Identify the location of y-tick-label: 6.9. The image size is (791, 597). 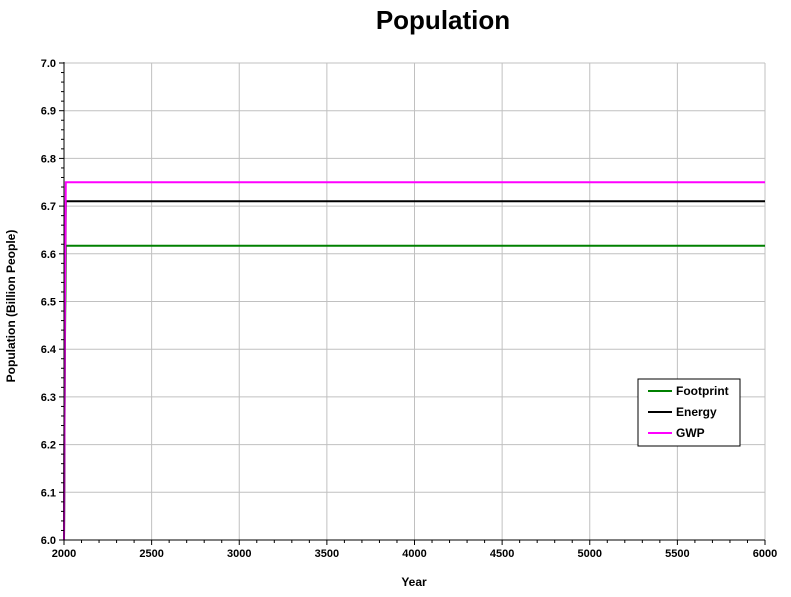
(48, 112).